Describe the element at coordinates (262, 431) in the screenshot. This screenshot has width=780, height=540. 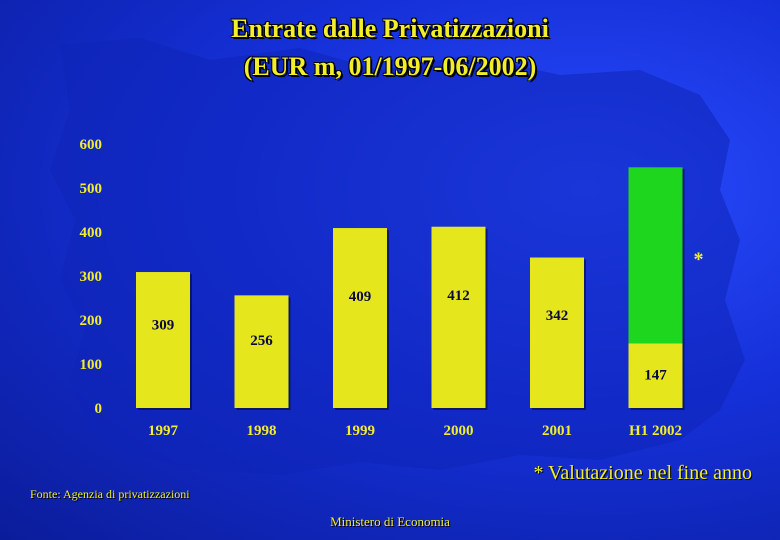
I see `x-tick-label: 1998` at that location.